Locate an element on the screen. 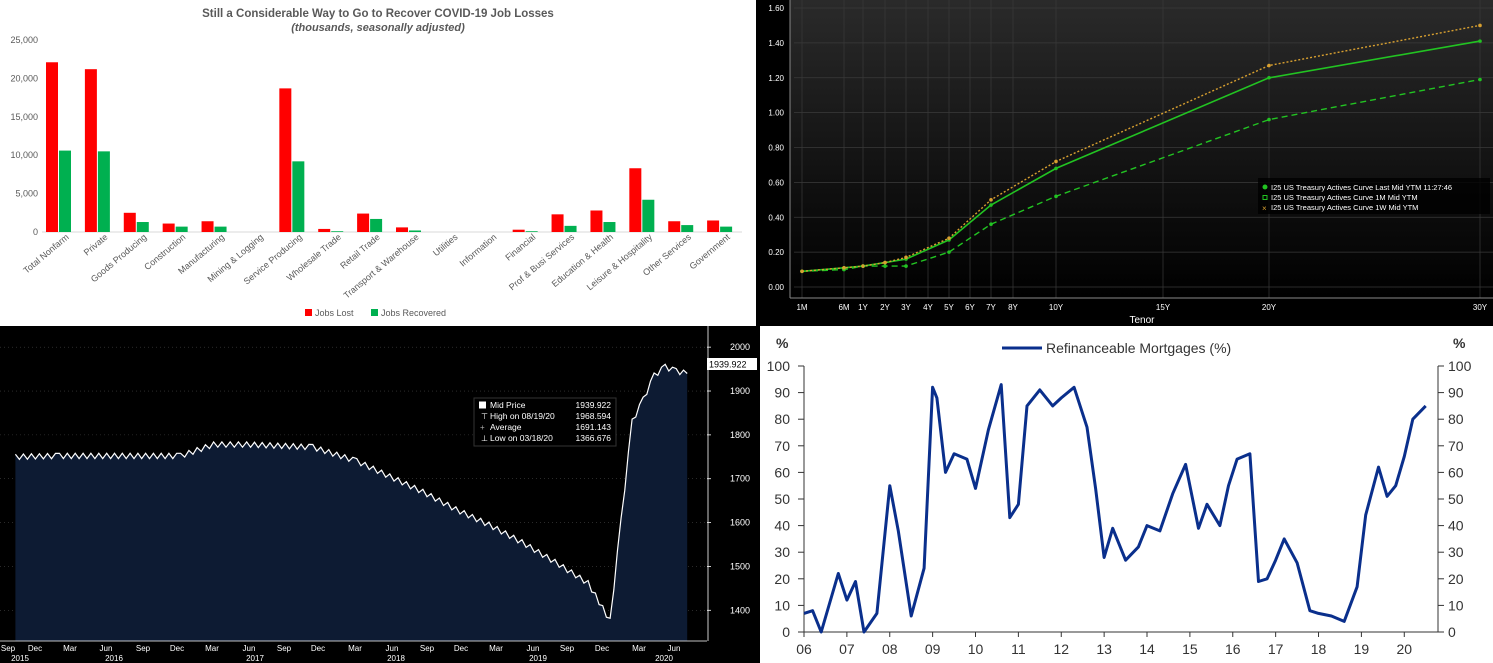 The height and width of the screenshot is (663, 1493). y-tick-label: 0 is located at coordinates (35, 232).